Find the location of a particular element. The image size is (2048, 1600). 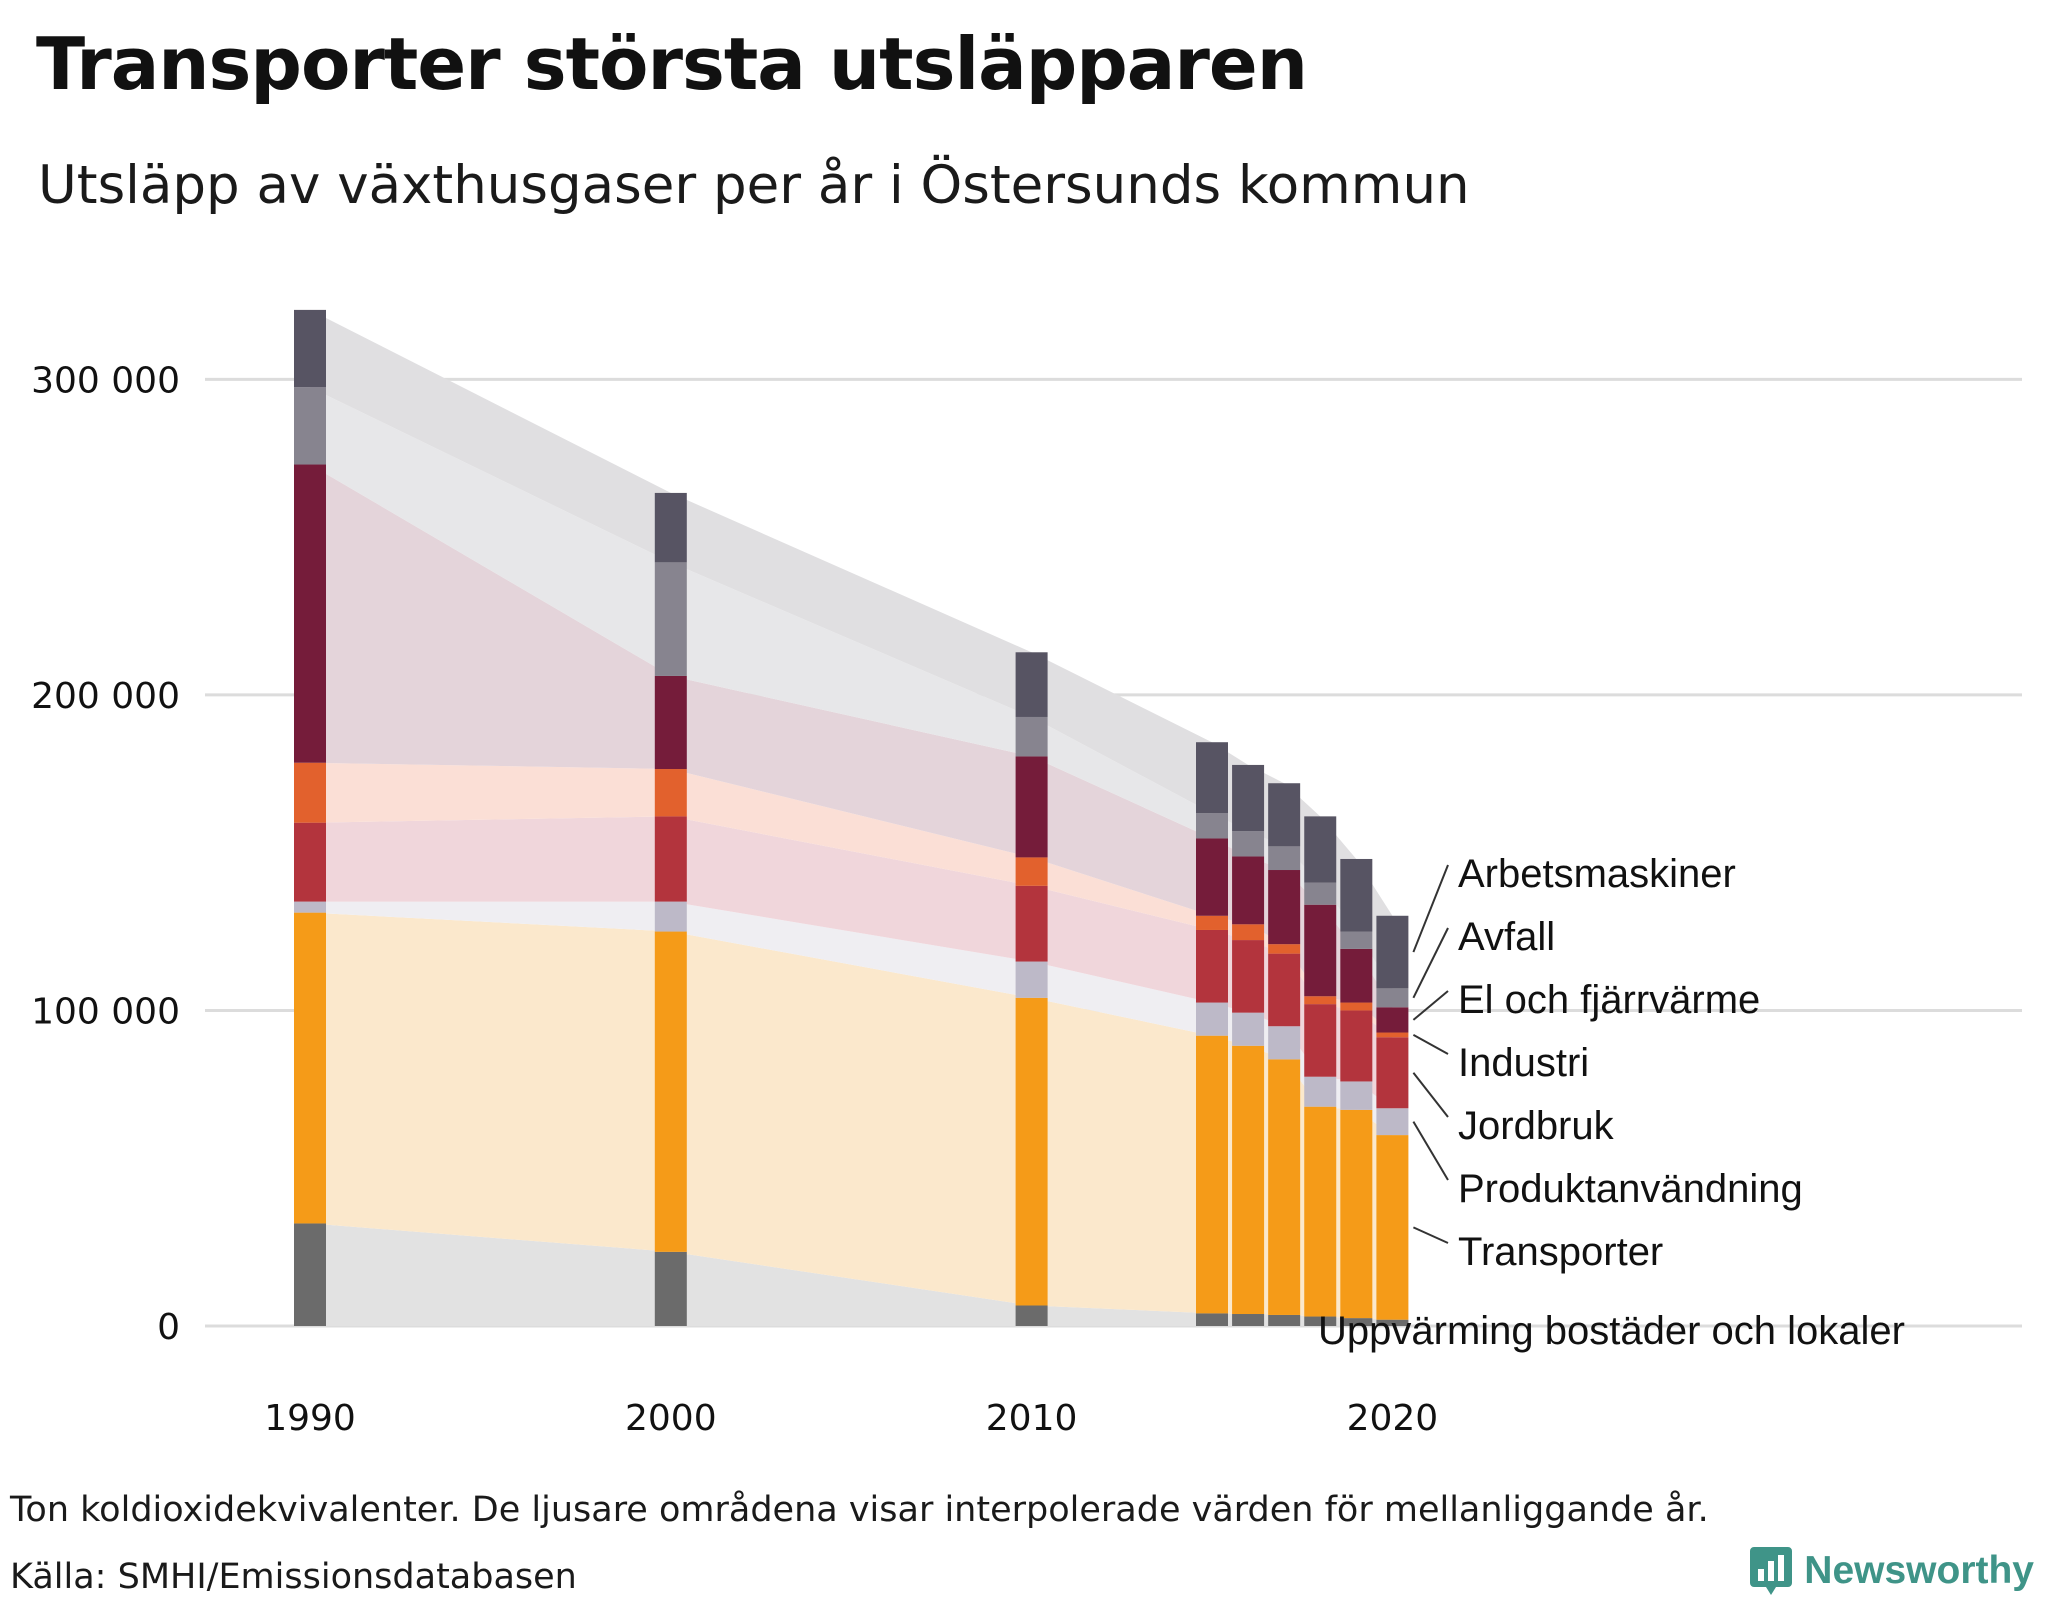

band-transporter is located at coordinates (851, 1116).